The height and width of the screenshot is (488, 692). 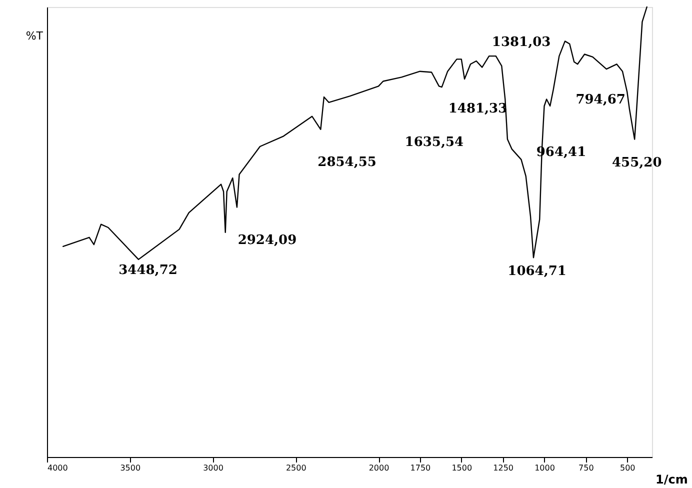 I want to click on x-axis-title: 1/cm, so click(x=672, y=479).